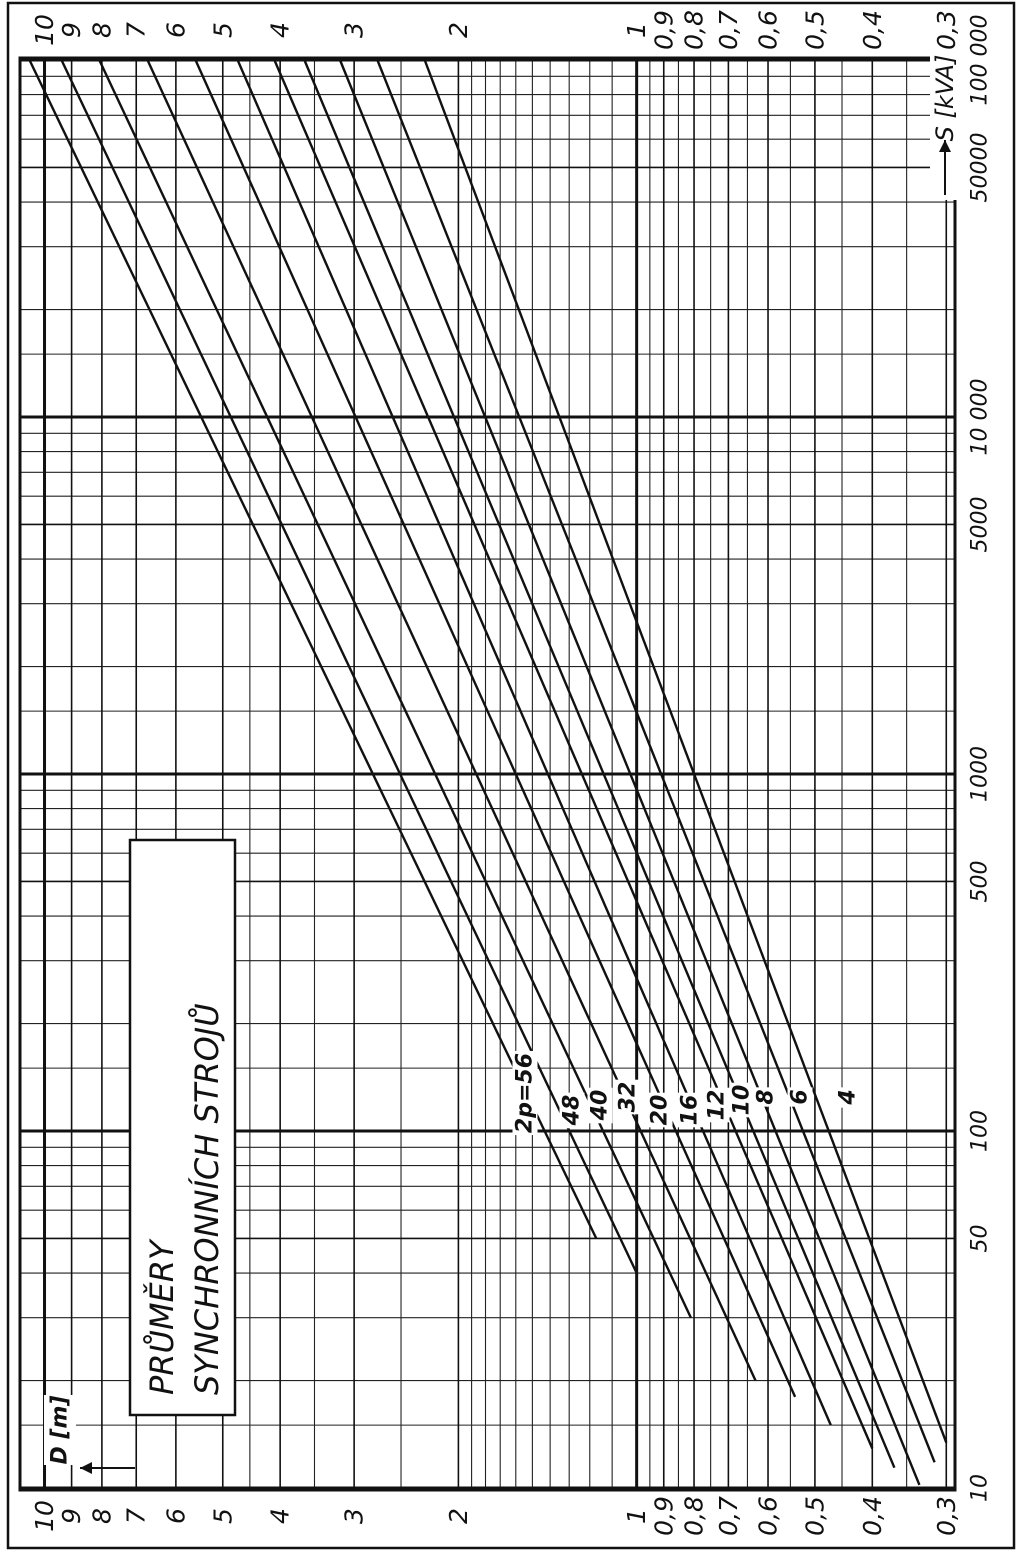 The width and height of the screenshot is (1024, 1560). I want to click on y-label-bg, so click(60, 1430).